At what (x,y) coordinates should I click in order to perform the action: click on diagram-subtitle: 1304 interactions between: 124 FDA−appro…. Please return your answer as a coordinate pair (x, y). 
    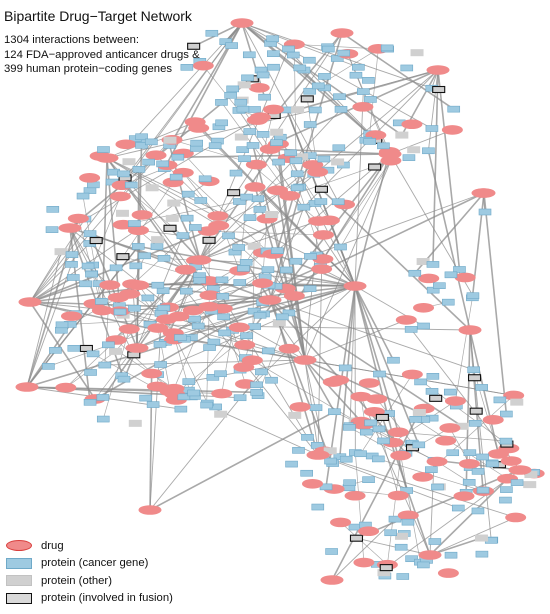
    Looking at the image, I should click on (102, 55).